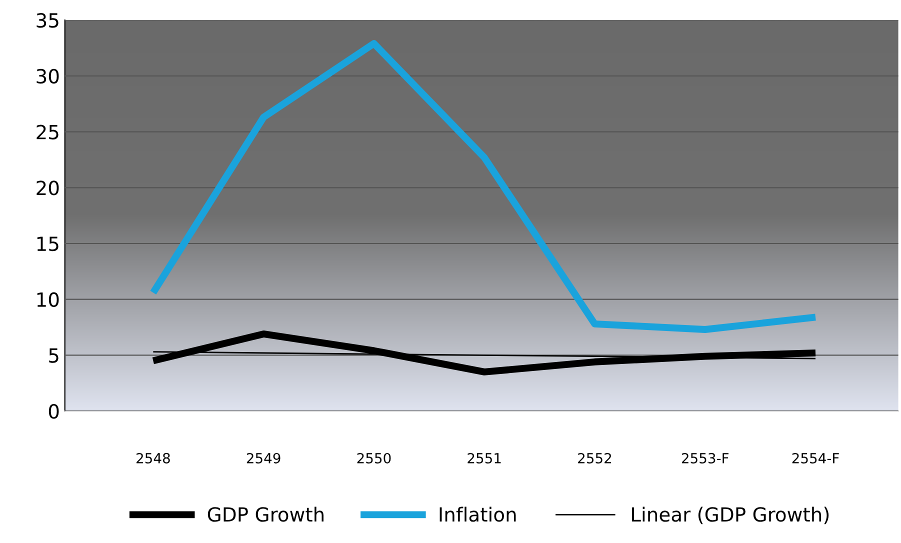 Image resolution: width=901 pixels, height=543 pixels. Describe the element at coordinates (478, 514) in the screenshot. I see `legend-label: Inflation` at that location.